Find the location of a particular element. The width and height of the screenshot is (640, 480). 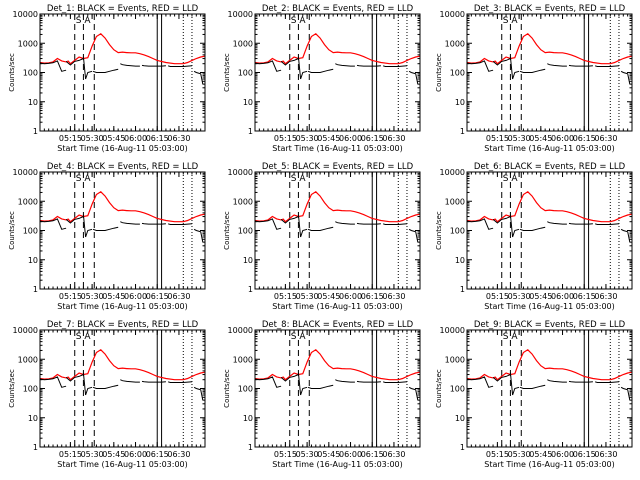

panel-title: Det_4: BLACK = Events, RED = LLD is located at coordinates (123, 167).